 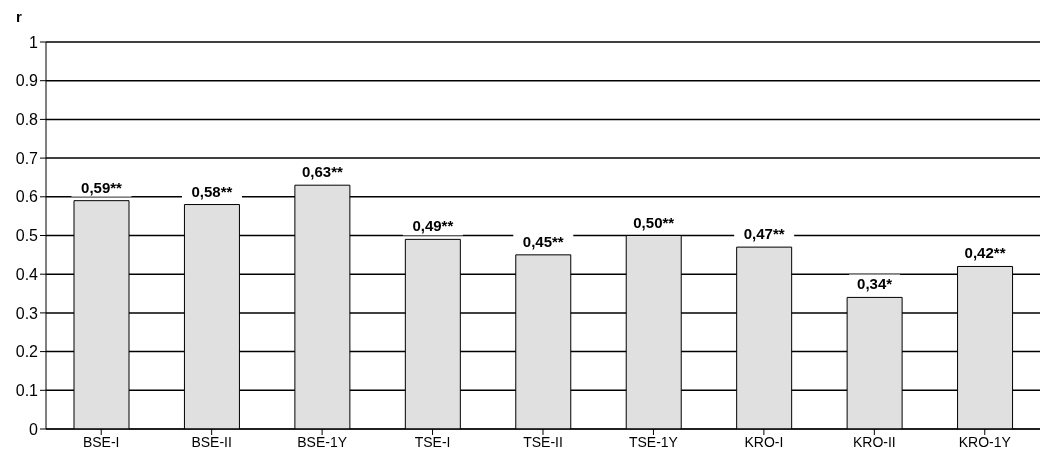 I want to click on data-label: 0,58**, so click(x=212, y=191).